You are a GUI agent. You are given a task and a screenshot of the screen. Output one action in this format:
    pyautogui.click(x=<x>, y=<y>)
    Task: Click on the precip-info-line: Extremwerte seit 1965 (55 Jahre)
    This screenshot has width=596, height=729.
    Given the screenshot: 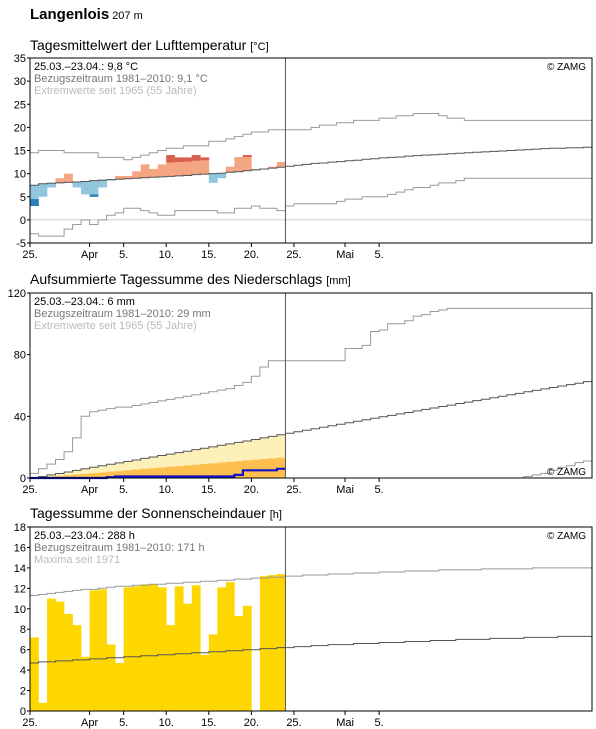 What is the action you would take?
    pyautogui.click(x=115, y=326)
    